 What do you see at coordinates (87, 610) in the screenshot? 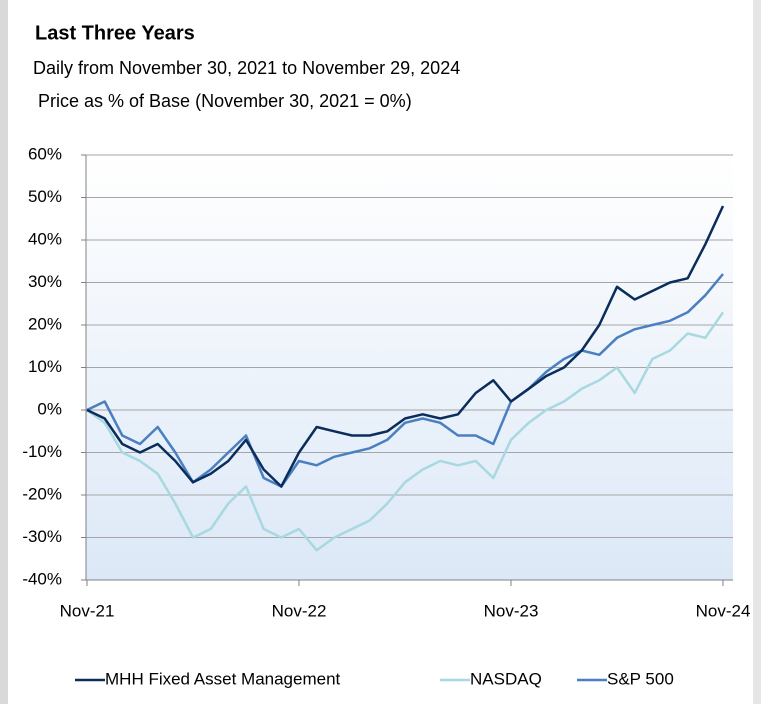
I see `x-tick-label: Nov-21` at bounding box center [87, 610].